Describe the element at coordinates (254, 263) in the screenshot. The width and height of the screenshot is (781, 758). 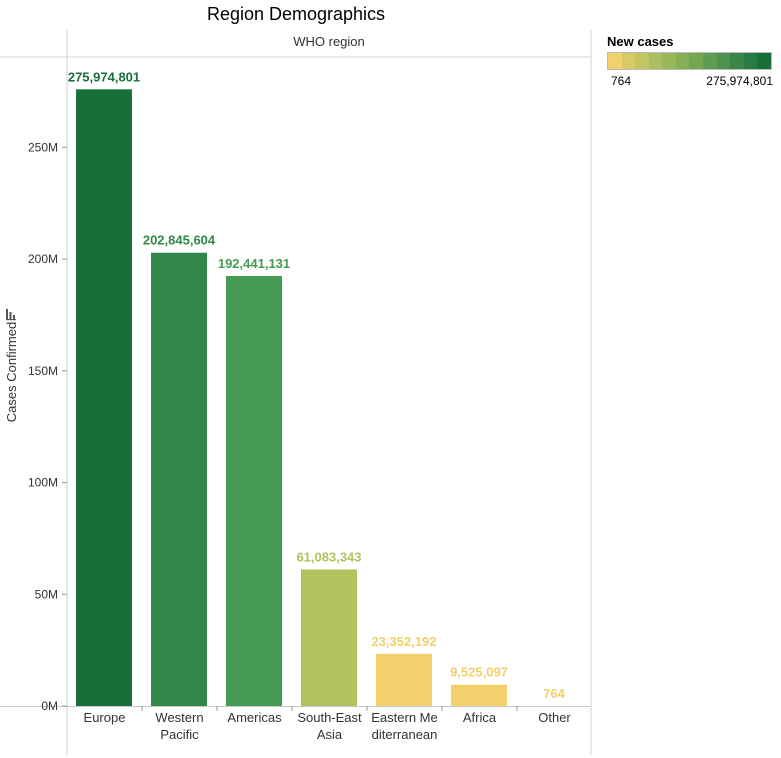
I see `data-label: 192,441,131` at that location.